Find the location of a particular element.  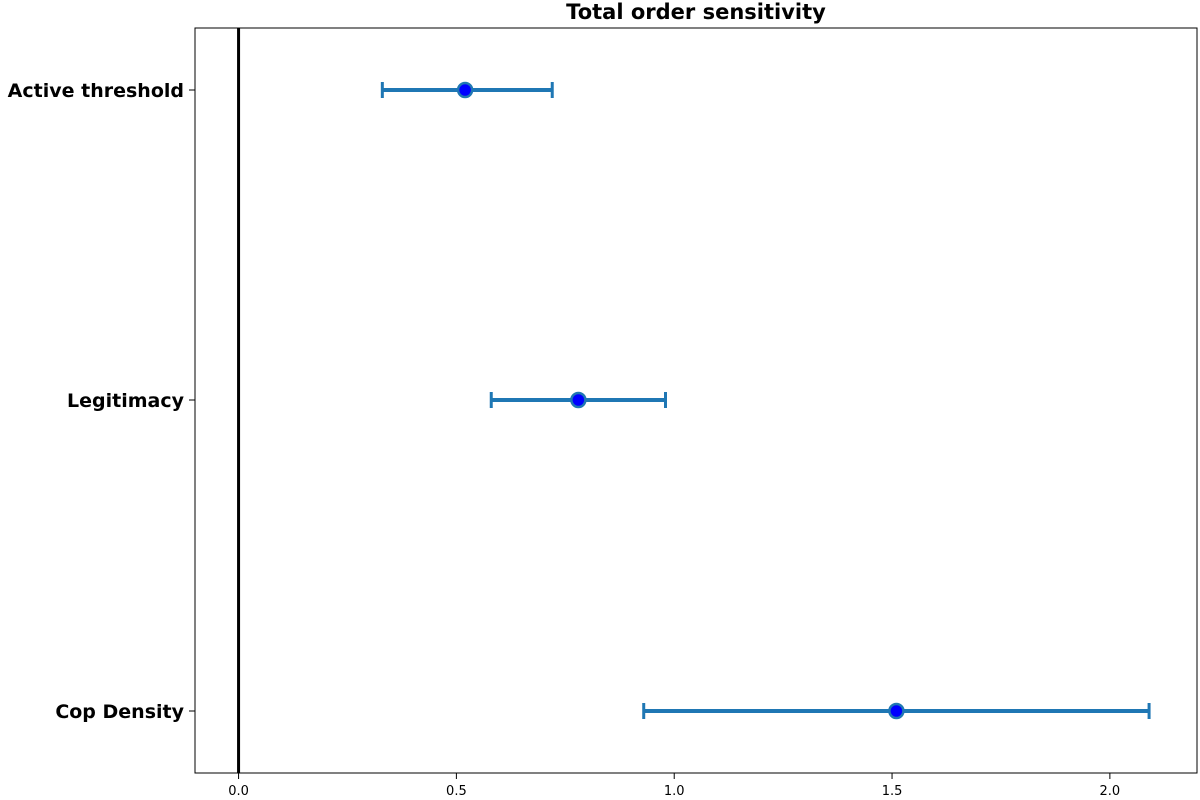

y-tick-label: Active threshold is located at coordinates (96, 91).